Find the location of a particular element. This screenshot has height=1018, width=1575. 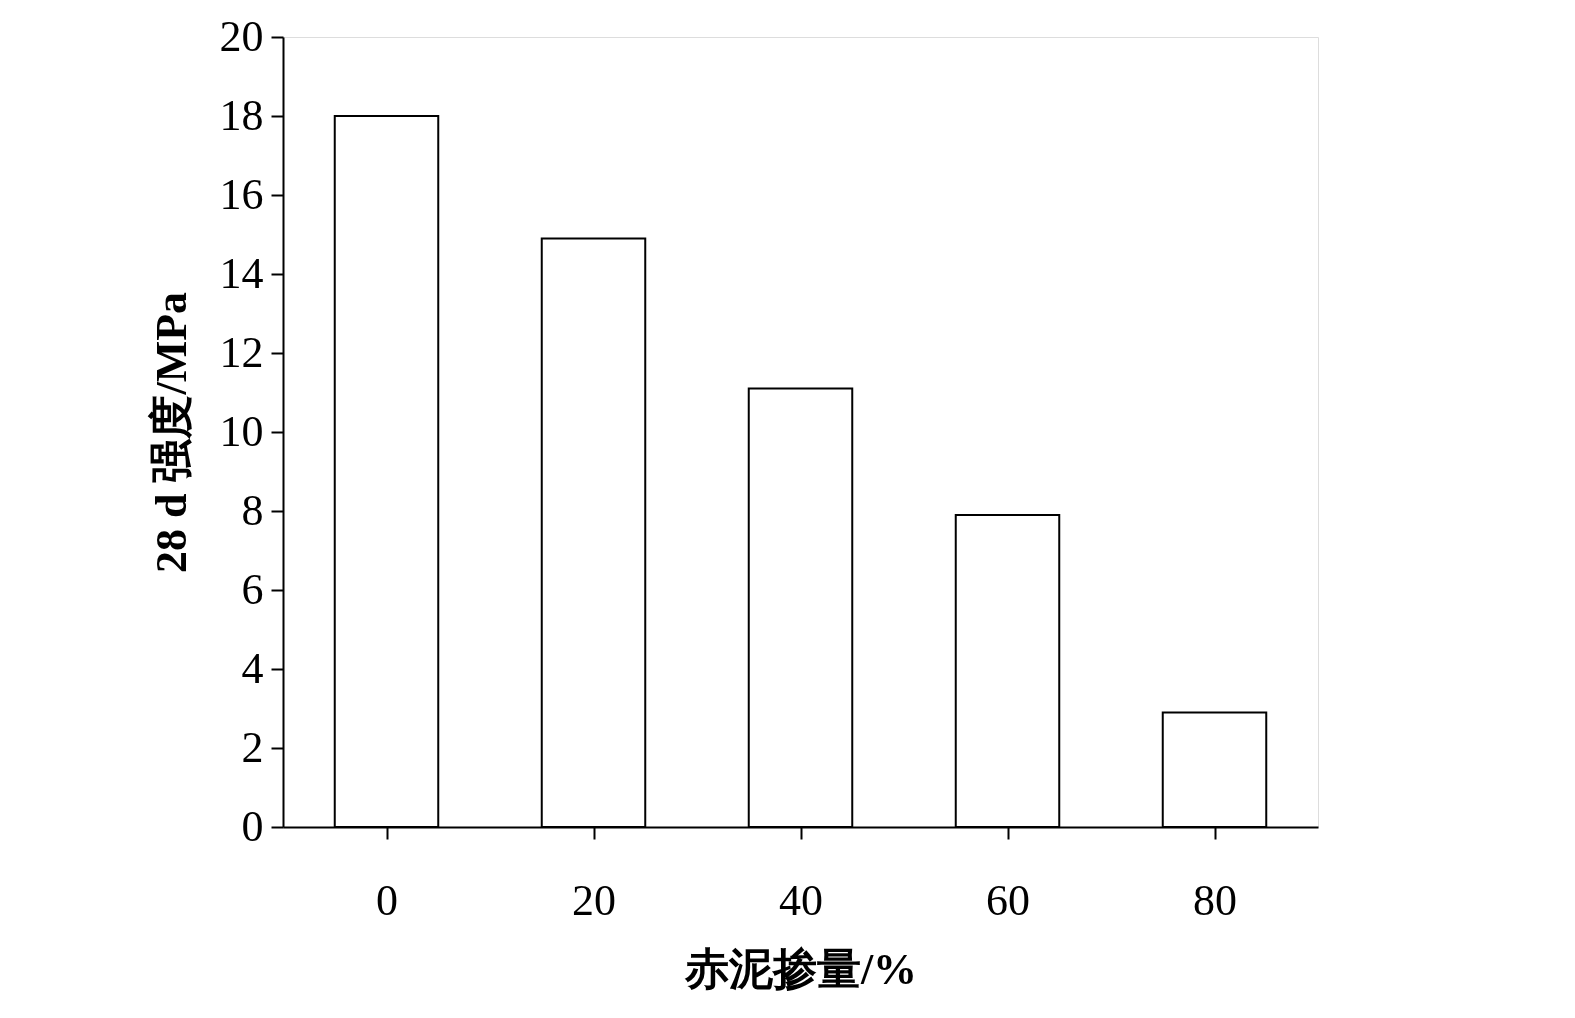

y-tick-label: 8 is located at coordinates (252, 510).